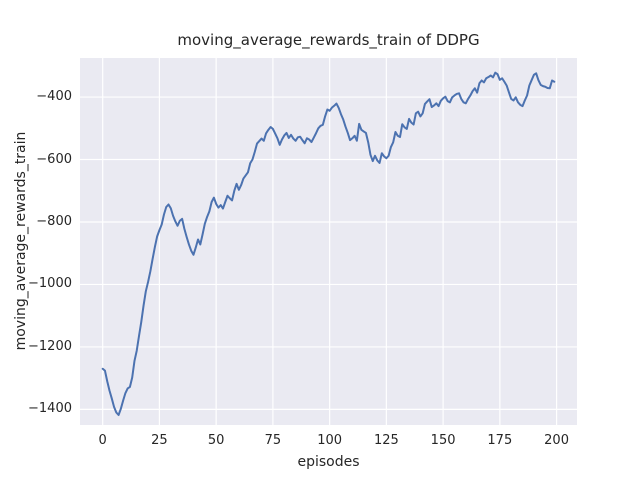  I want to click on x-tick-label: 100, so click(330, 440).